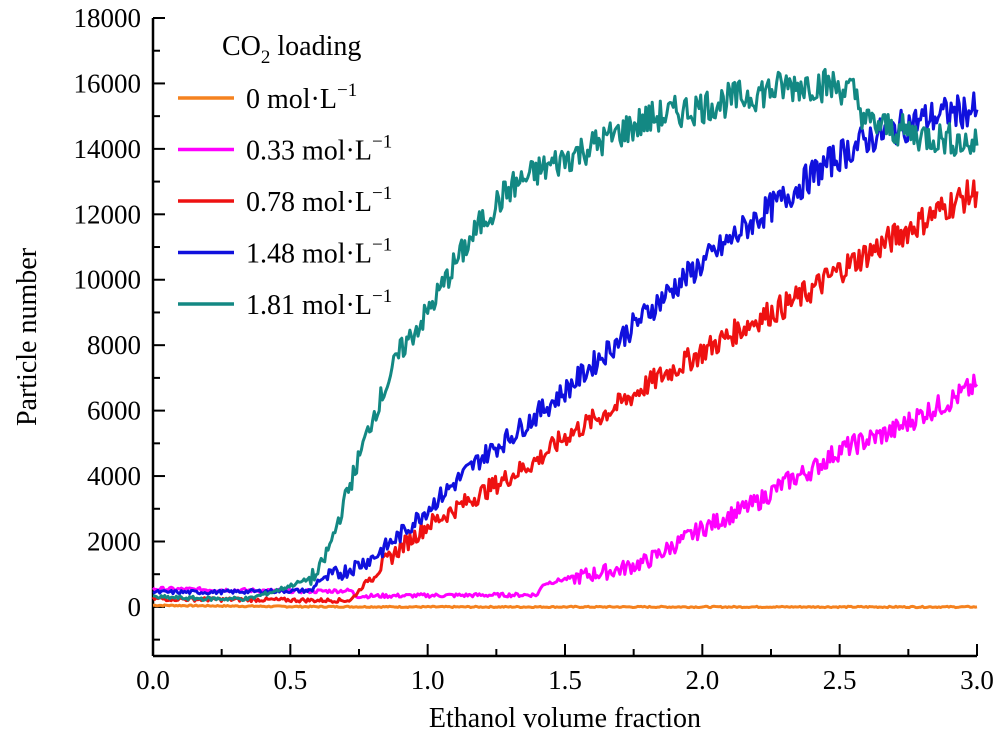 The height and width of the screenshot is (747, 1000). Describe the element at coordinates (319, 252) in the screenshot. I see `legend-label-3: 1.48 mol·L−1` at that location.